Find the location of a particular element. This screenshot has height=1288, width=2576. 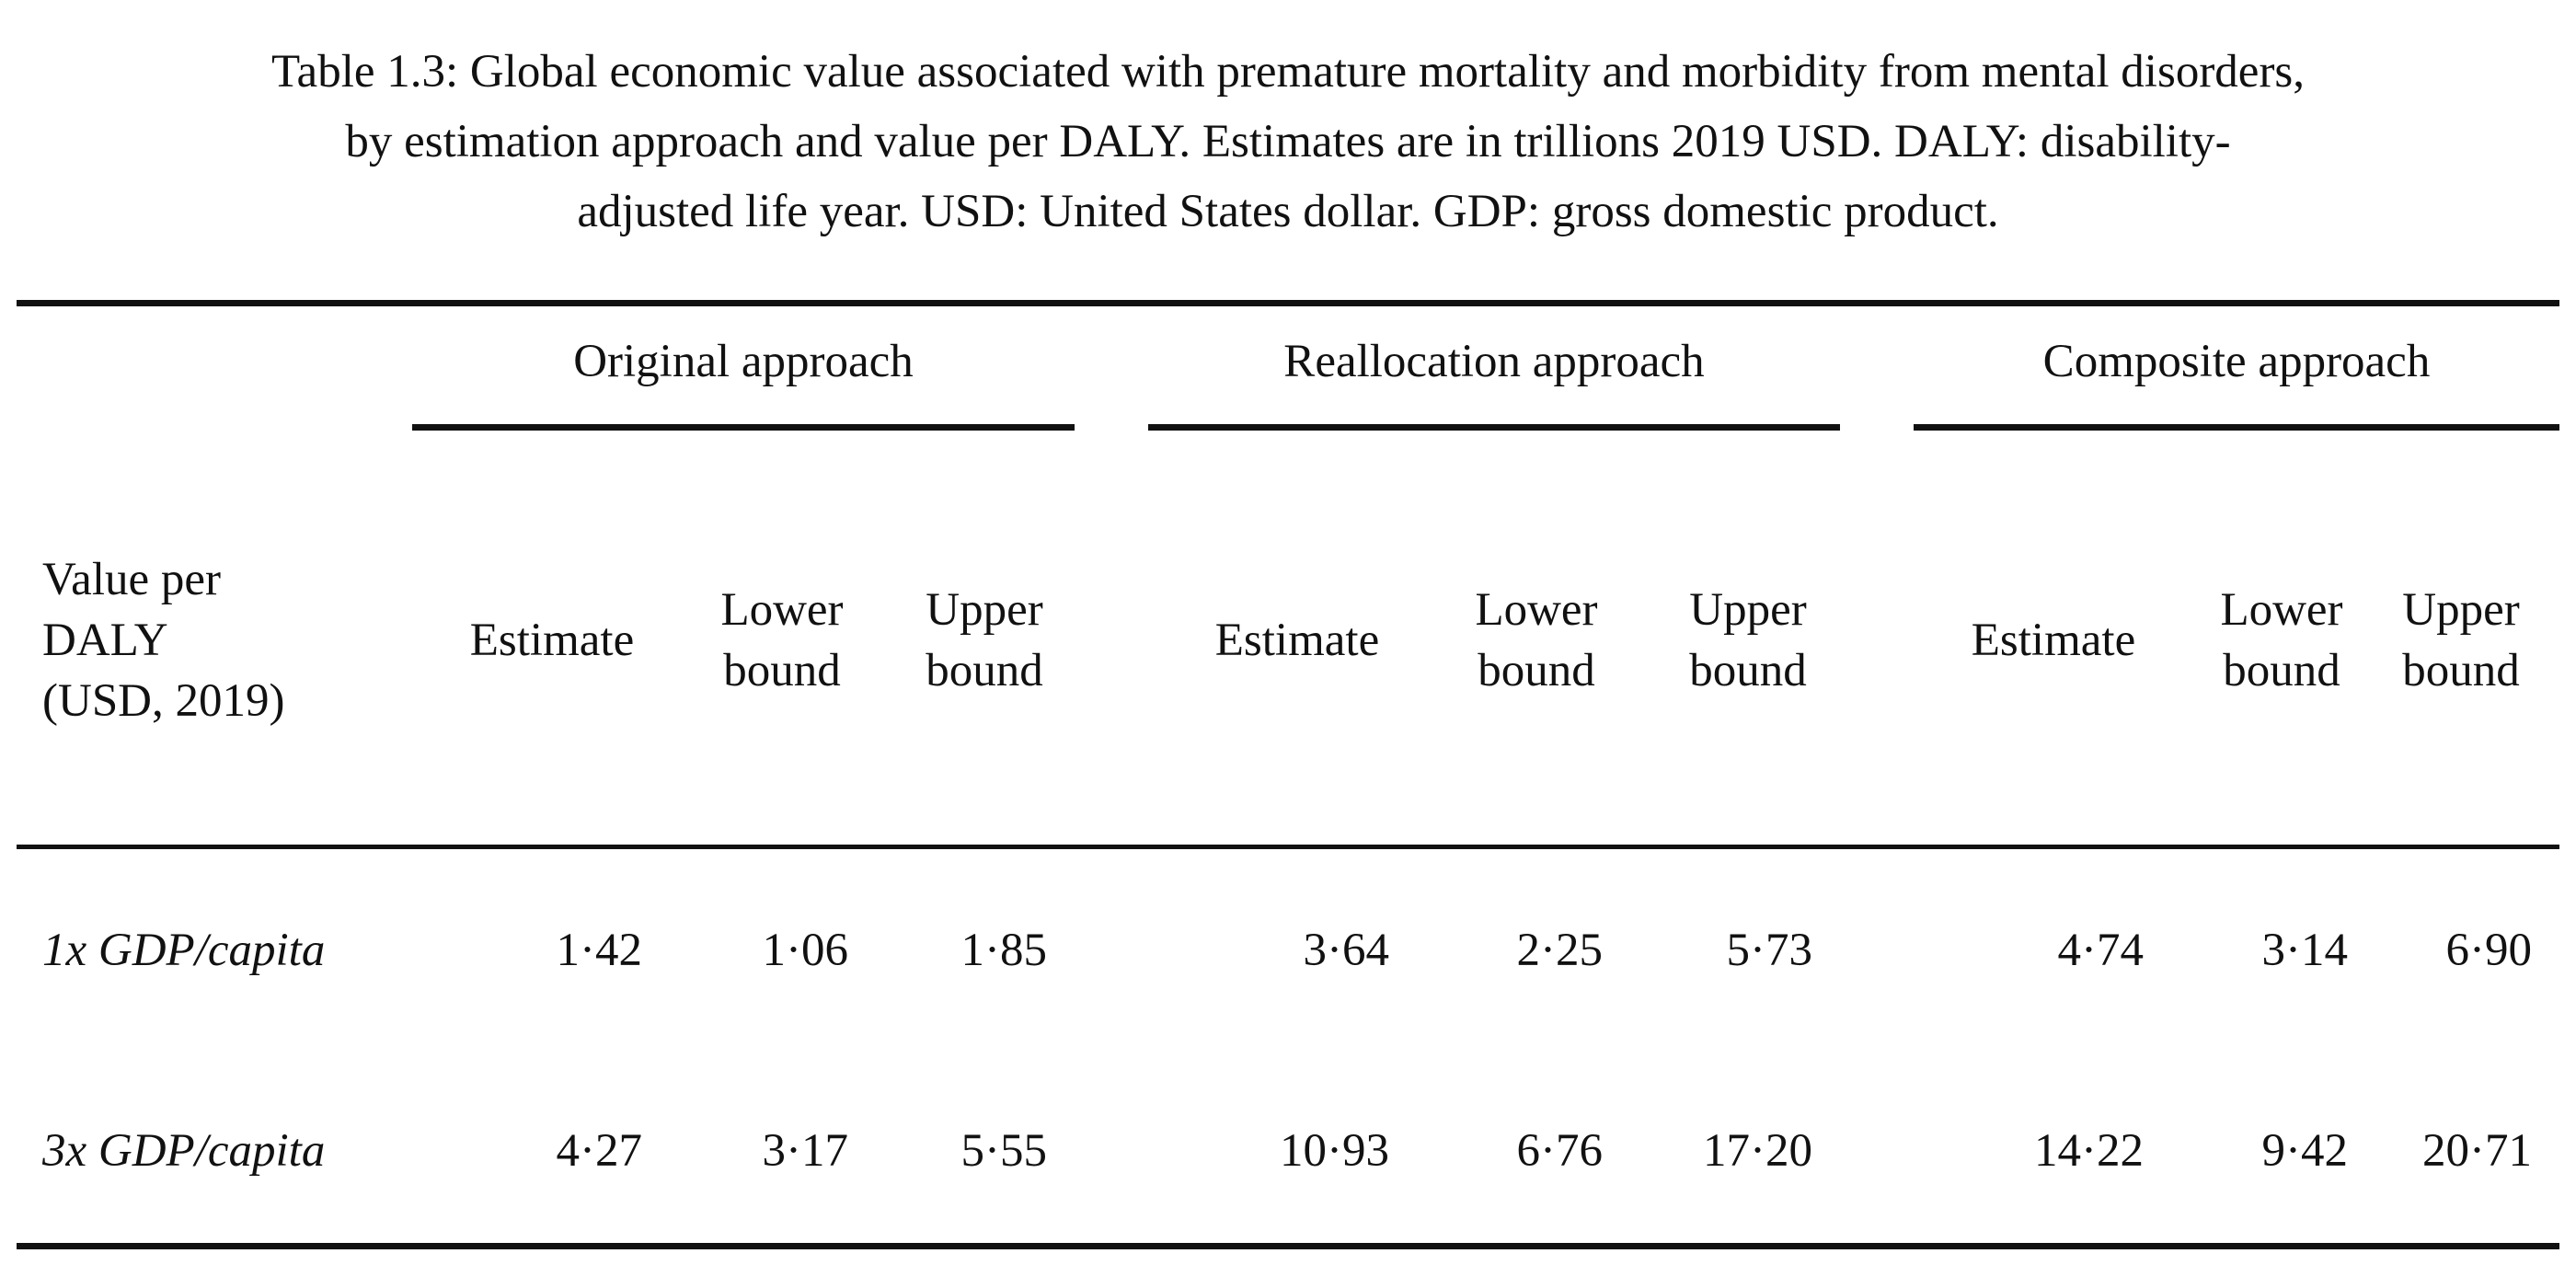

cell-3x-original-upper: 5·55 is located at coordinates (1003, 1151).